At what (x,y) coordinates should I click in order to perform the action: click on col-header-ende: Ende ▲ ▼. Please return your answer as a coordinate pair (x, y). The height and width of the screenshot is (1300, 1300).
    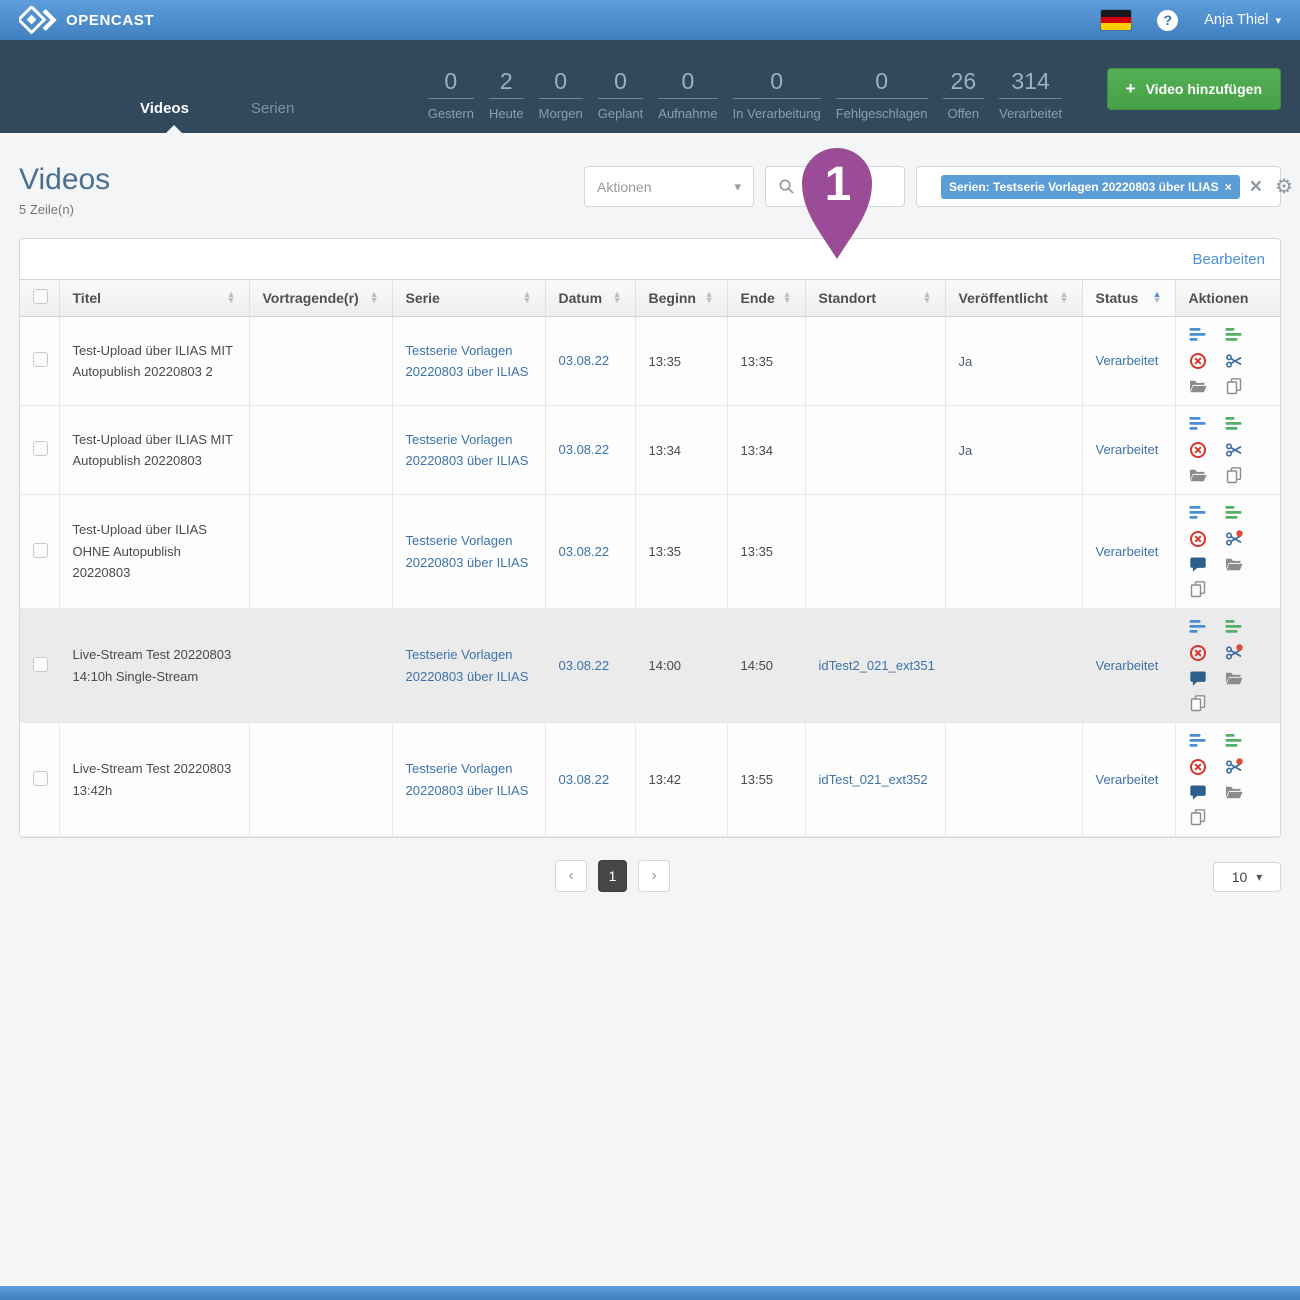
    Looking at the image, I should click on (766, 298).